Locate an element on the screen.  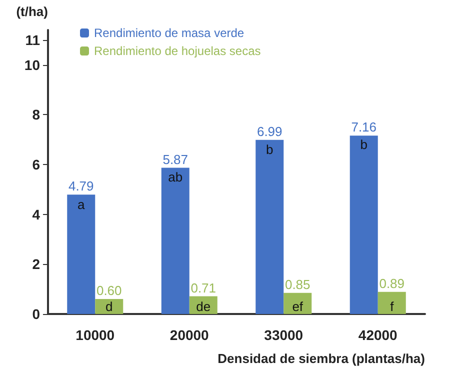
annotation: f is located at coordinates (392, 306).